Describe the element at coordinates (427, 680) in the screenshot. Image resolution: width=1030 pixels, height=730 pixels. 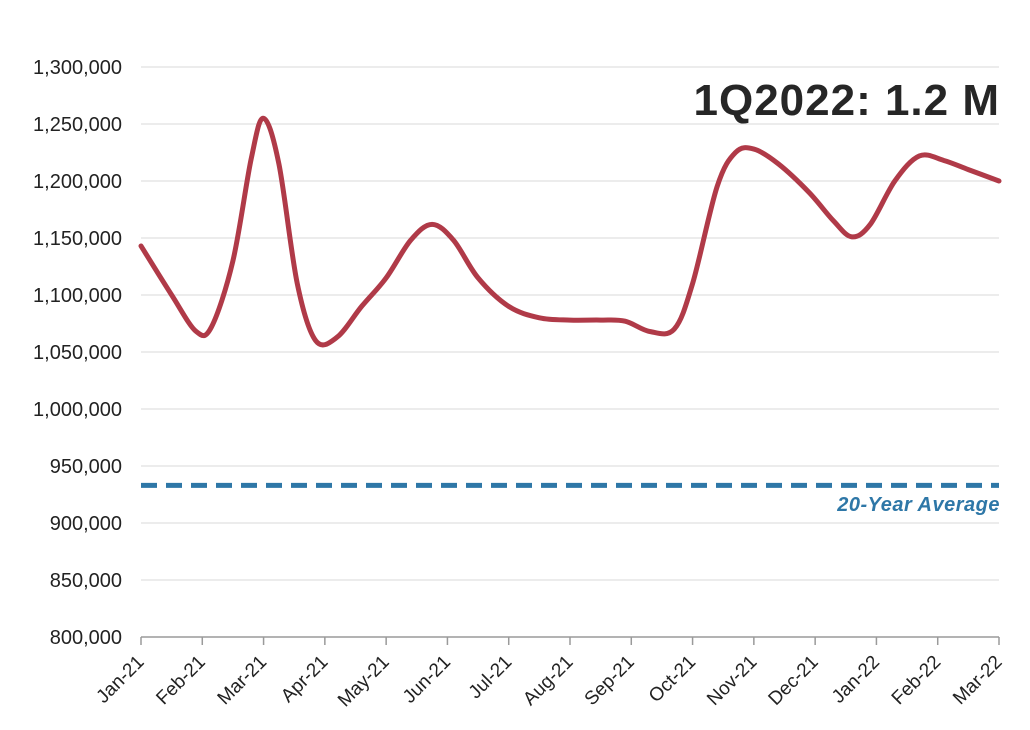
I see `x-tick-label: Jun-21` at that location.